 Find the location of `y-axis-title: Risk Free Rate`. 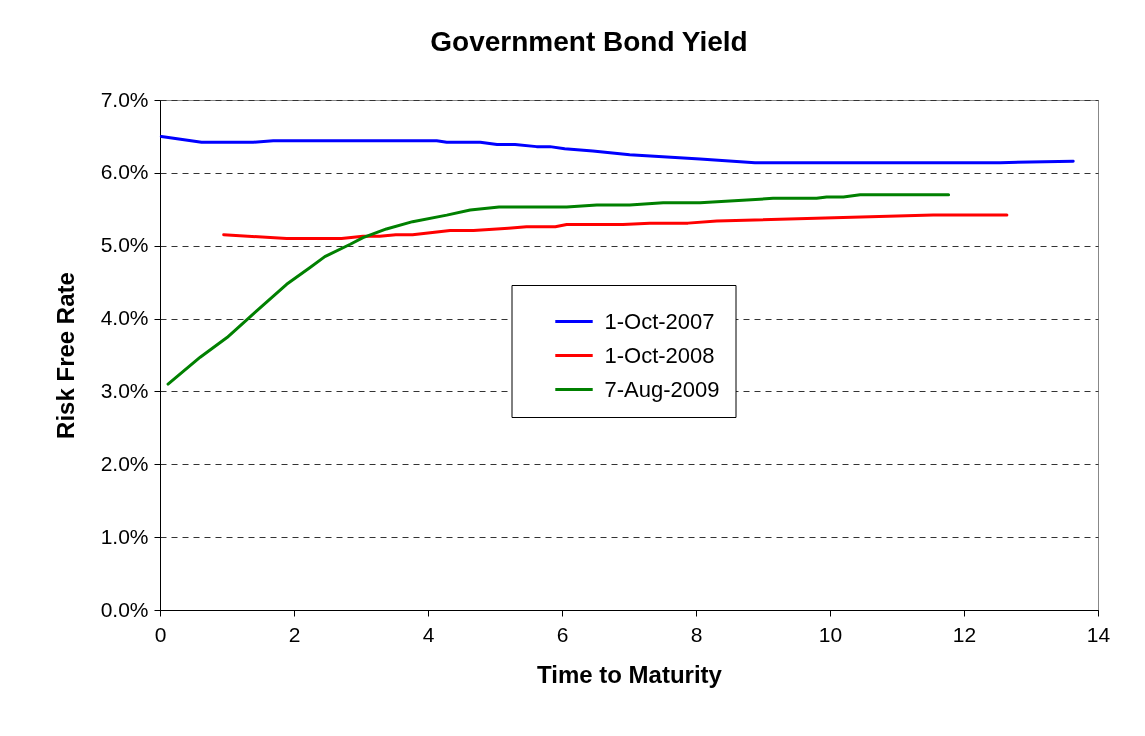

y-axis-title: Risk Free Rate is located at coordinates (65, 355).